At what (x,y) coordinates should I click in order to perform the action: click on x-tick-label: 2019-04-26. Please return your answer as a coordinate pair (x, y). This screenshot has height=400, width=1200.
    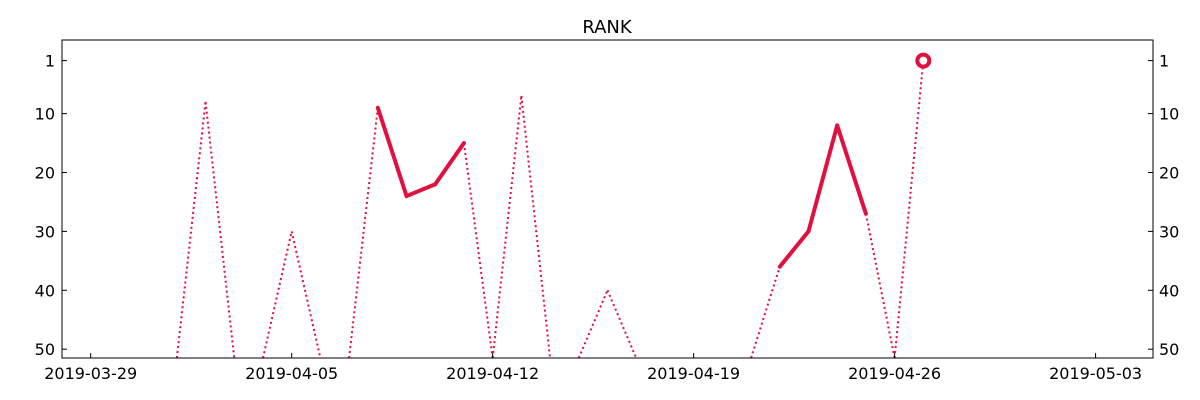
    Looking at the image, I should click on (894, 373).